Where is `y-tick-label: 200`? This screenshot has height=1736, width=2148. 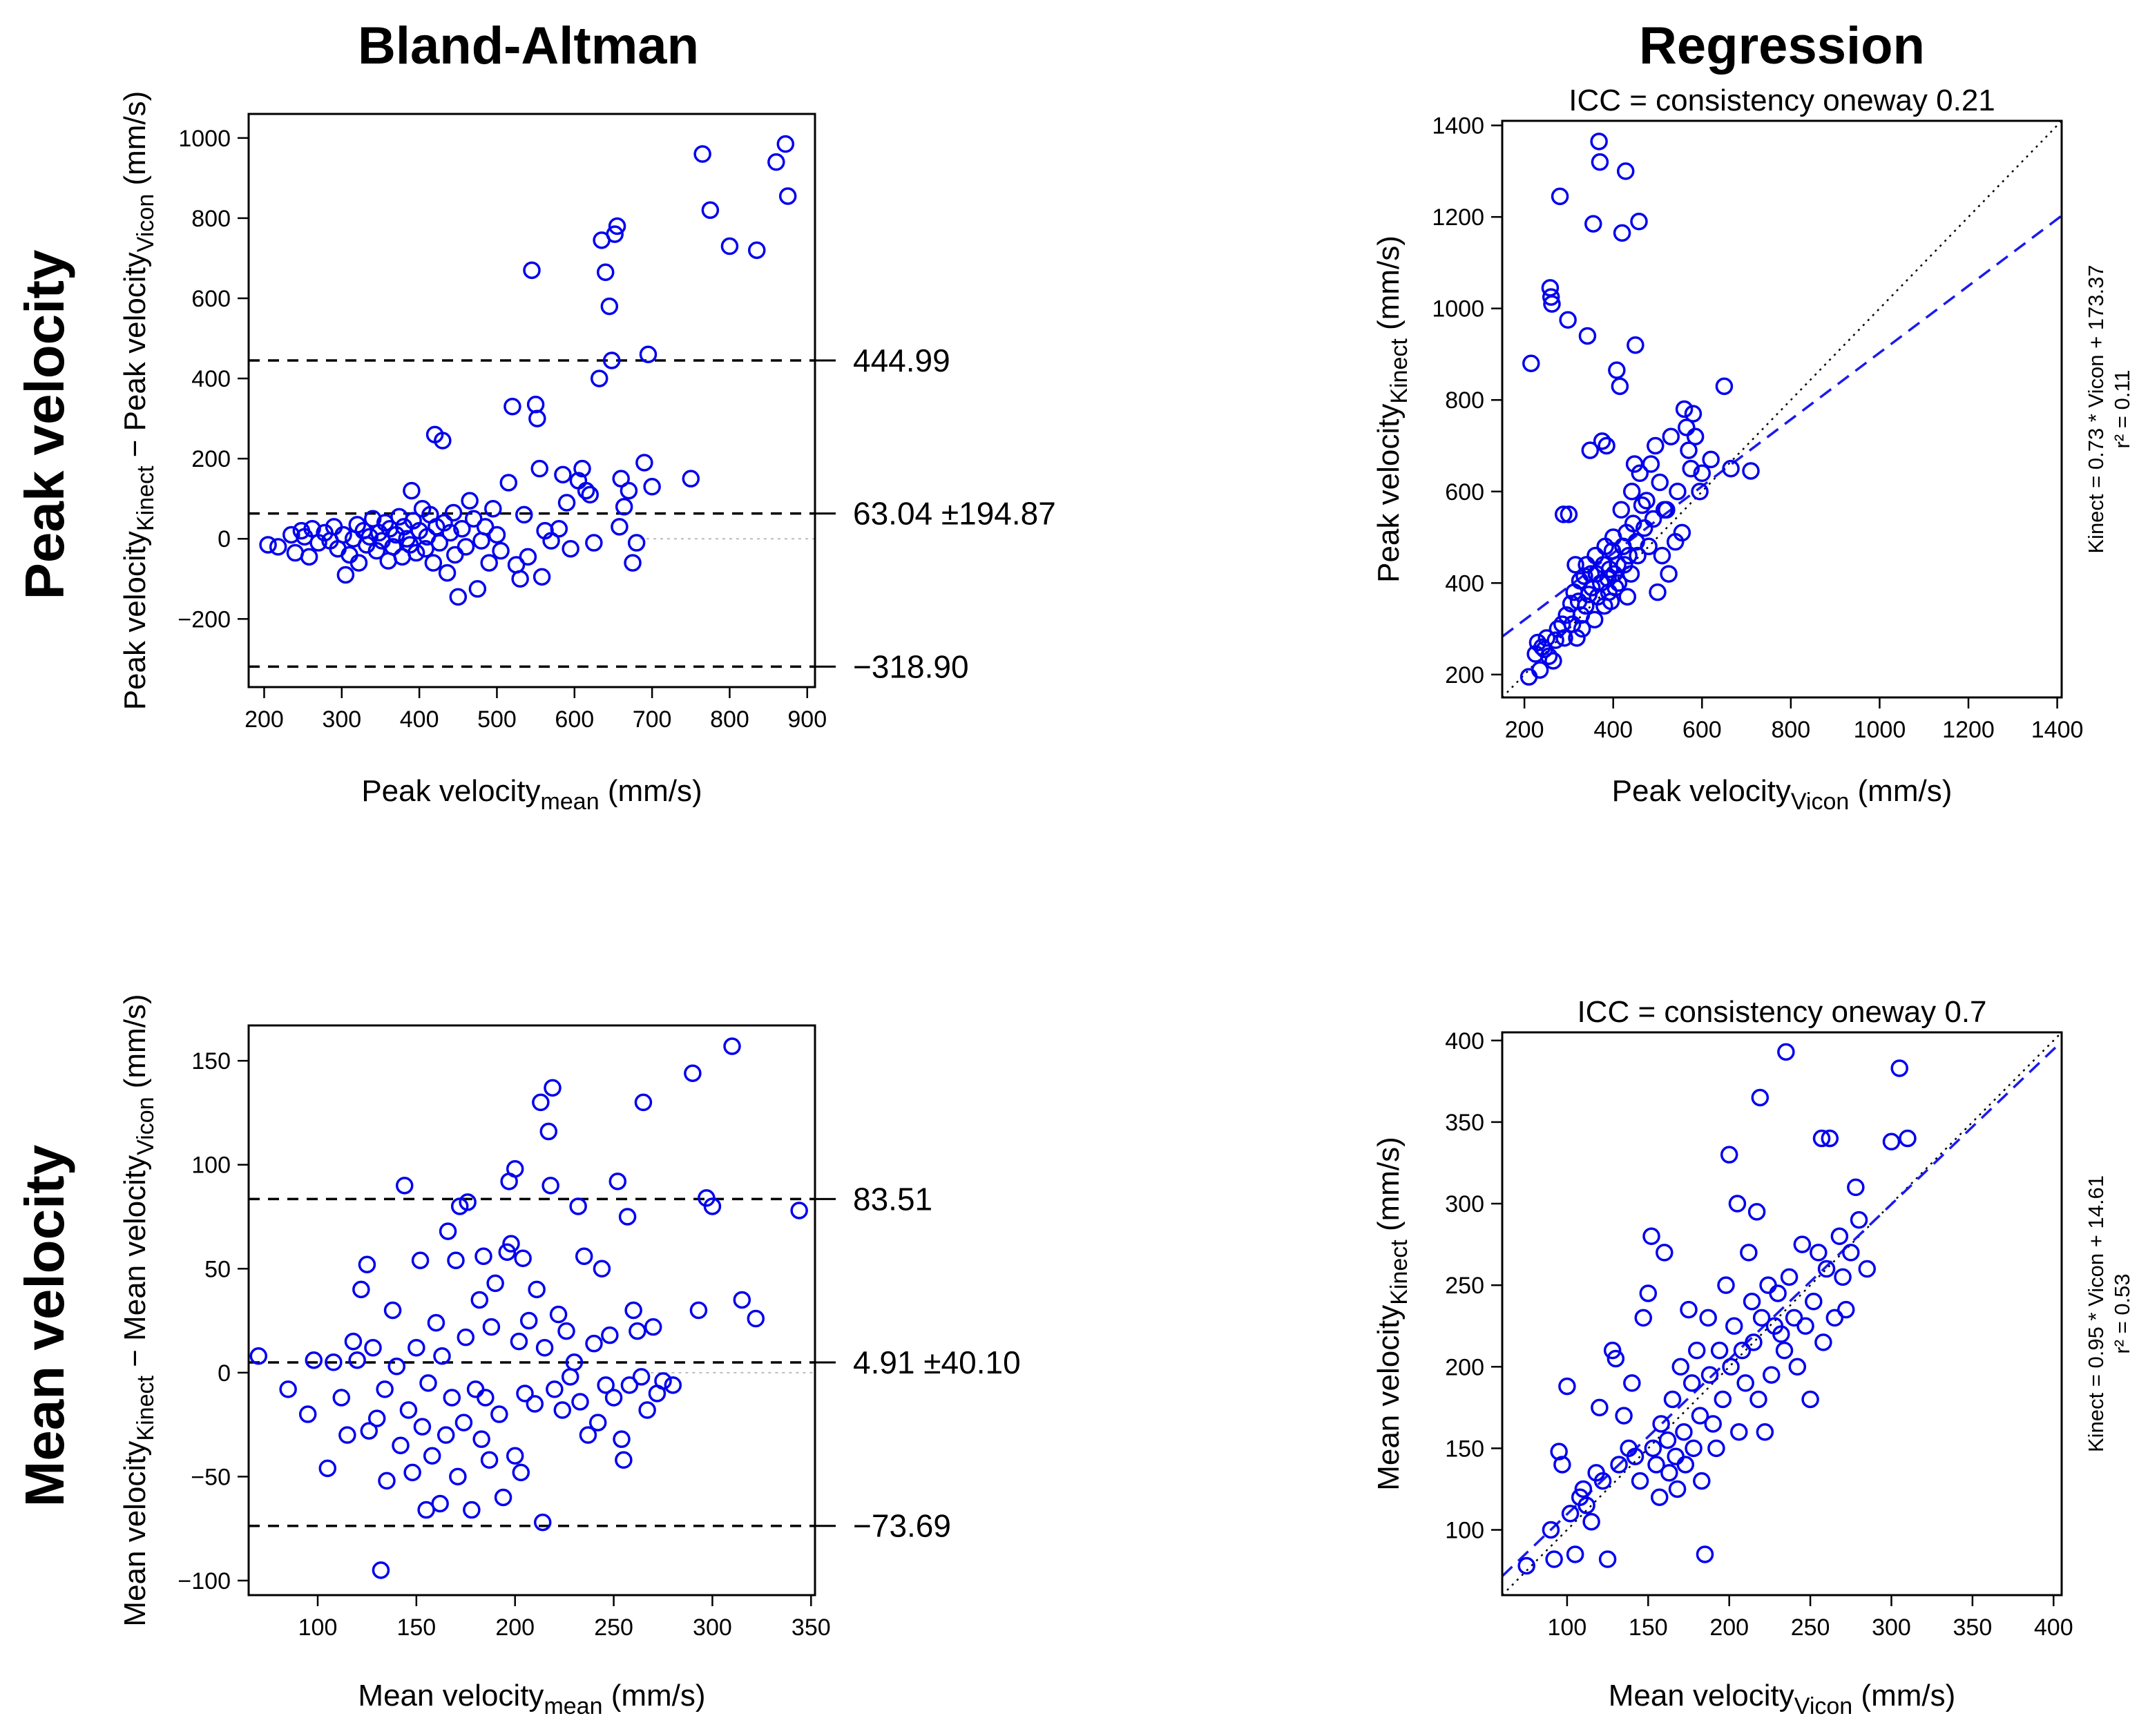
y-tick-label: 200 is located at coordinates (1464, 1367).